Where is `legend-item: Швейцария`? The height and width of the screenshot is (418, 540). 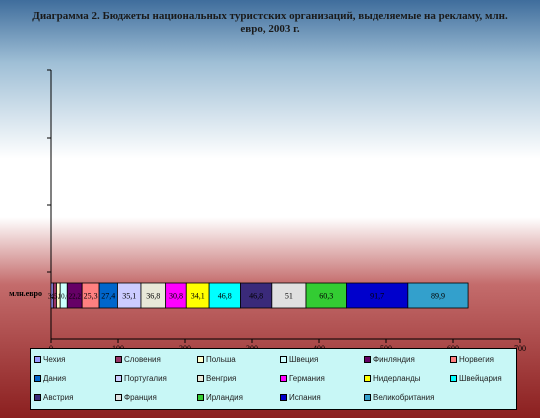 legend-item: Швейцария is located at coordinates (476, 378).